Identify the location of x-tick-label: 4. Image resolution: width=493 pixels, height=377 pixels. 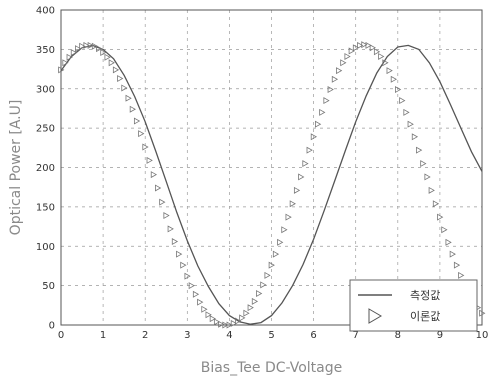
(229, 335).